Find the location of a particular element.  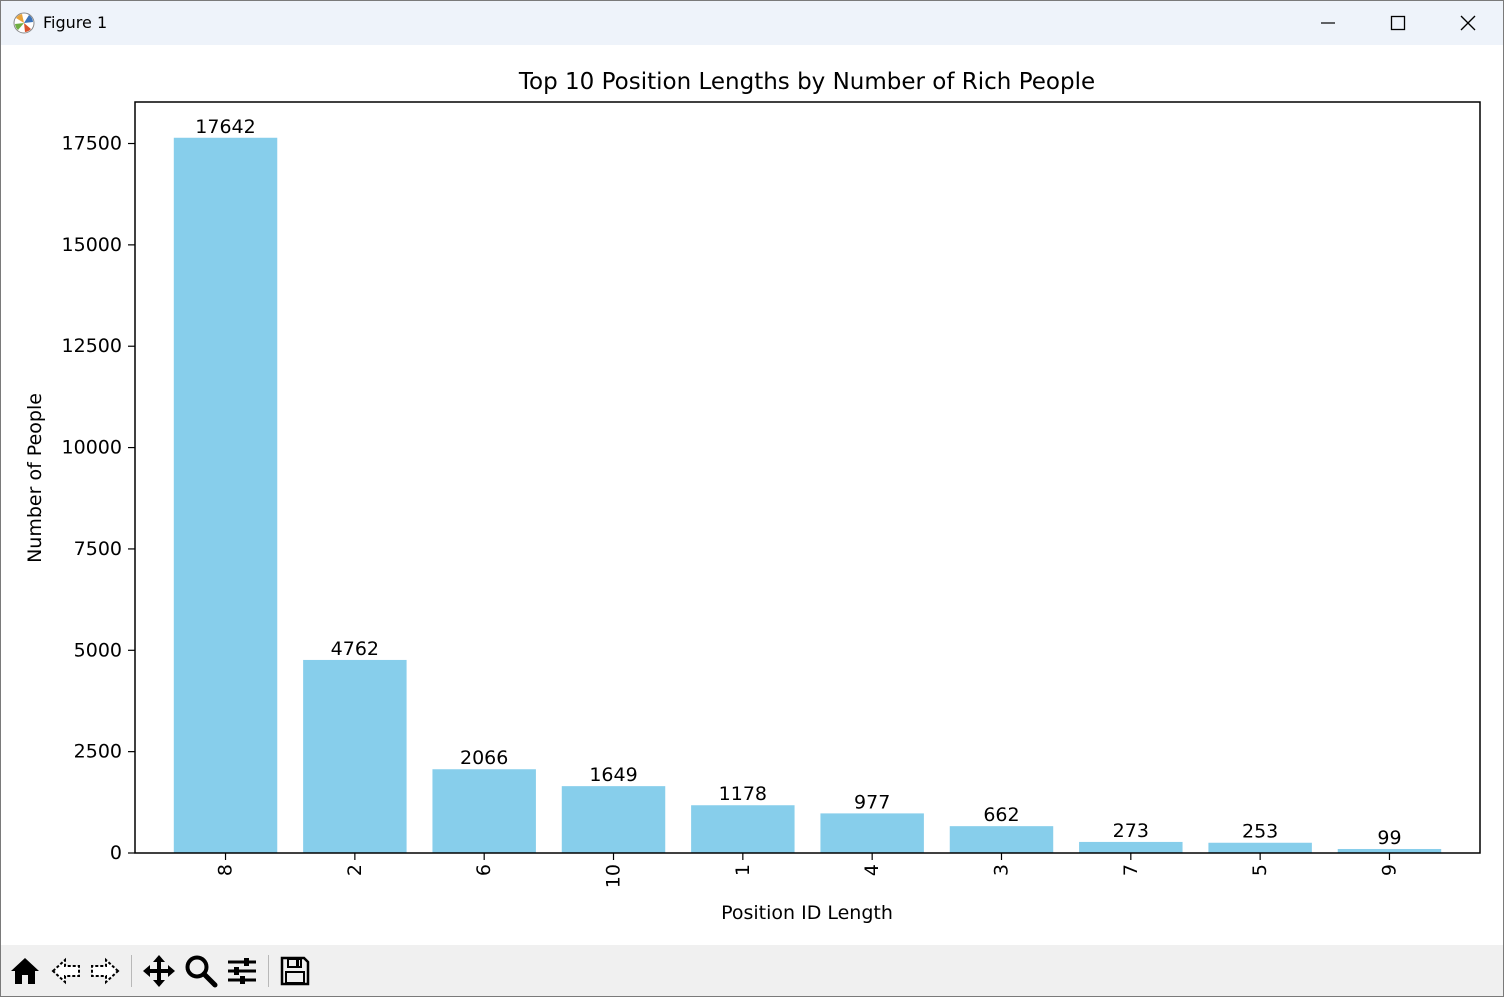

minimize-icon is located at coordinates (1328, 23).